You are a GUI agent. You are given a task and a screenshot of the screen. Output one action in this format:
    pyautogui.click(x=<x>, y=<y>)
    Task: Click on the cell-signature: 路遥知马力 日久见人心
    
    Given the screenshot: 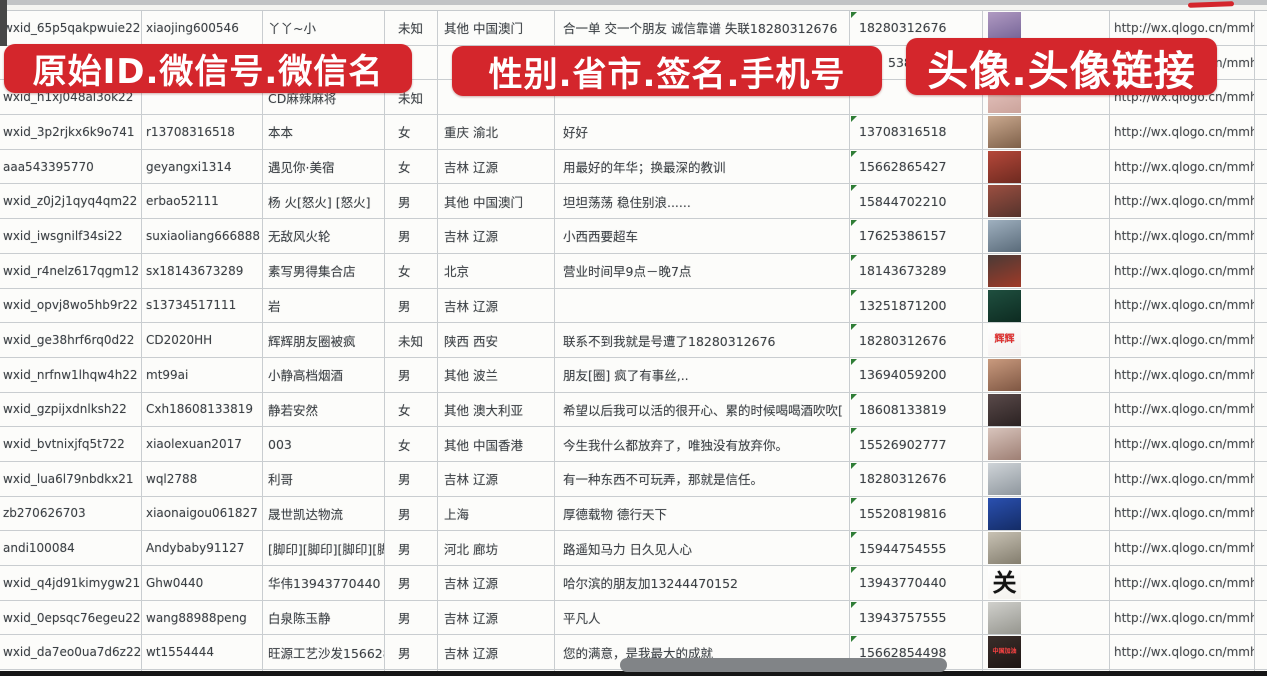 What is the action you would take?
    pyautogui.click(x=702, y=548)
    